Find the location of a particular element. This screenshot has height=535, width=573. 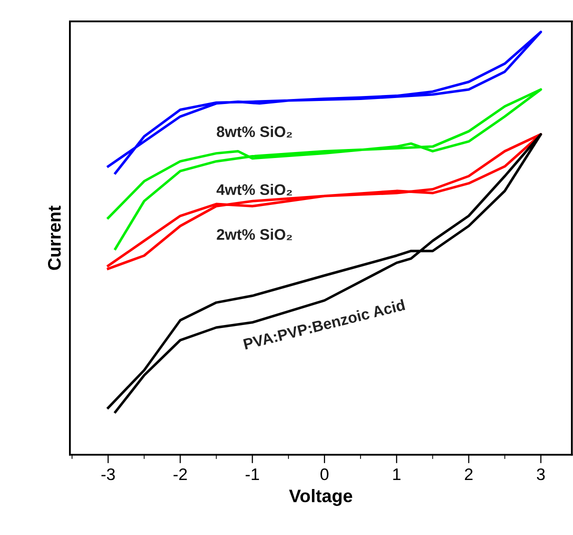

x-tick-label: 1 is located at coordinates (396, 474).